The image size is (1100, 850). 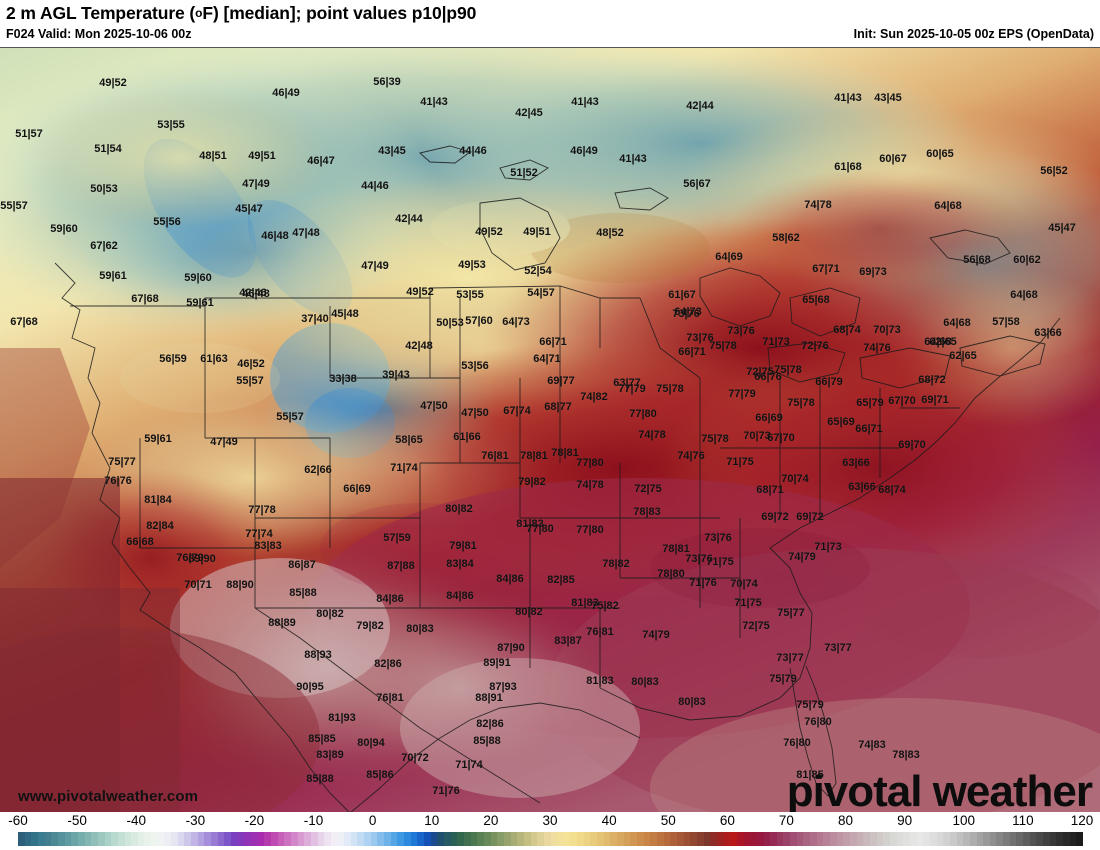 What do you see at coordinates (489, 232) in the screenshot?
I see `point-value-label: 49|52` at bounding box center [489, 232].